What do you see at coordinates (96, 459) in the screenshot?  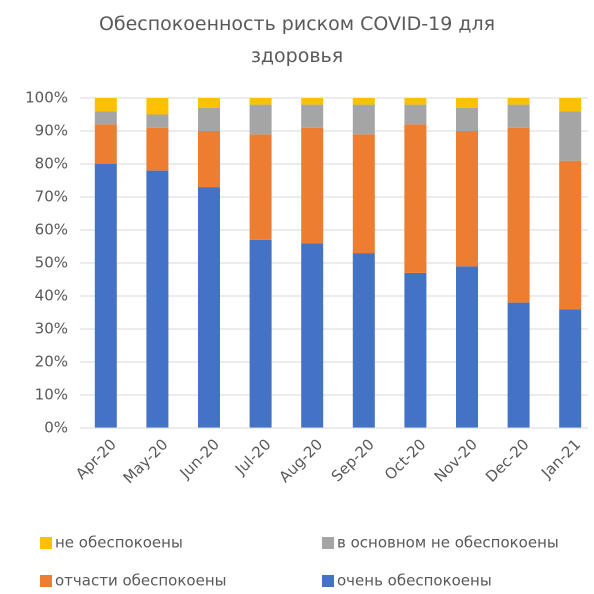 I see `x-tick-label: Apr-20` at bounding box center [96, 459].